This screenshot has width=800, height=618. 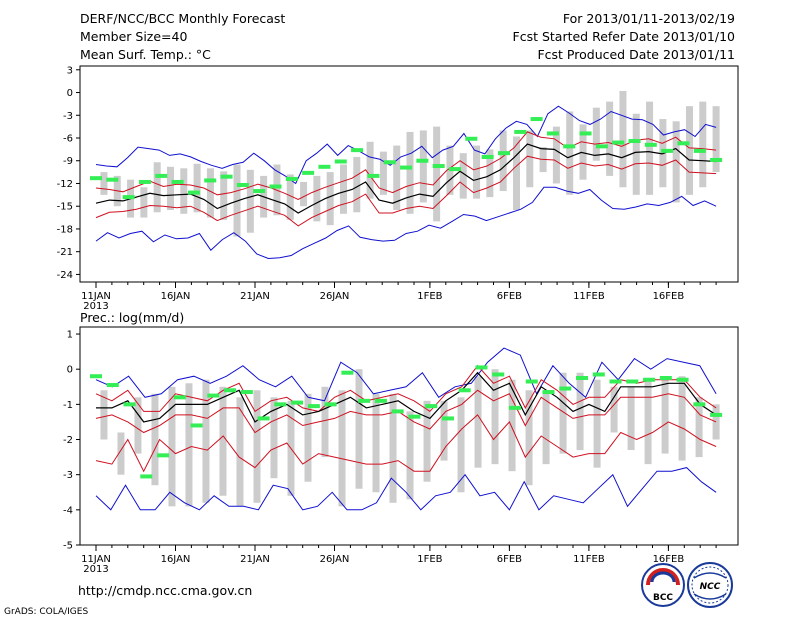 I want to click on x-tick-label: 11FEB, so click(x=589, y=296).